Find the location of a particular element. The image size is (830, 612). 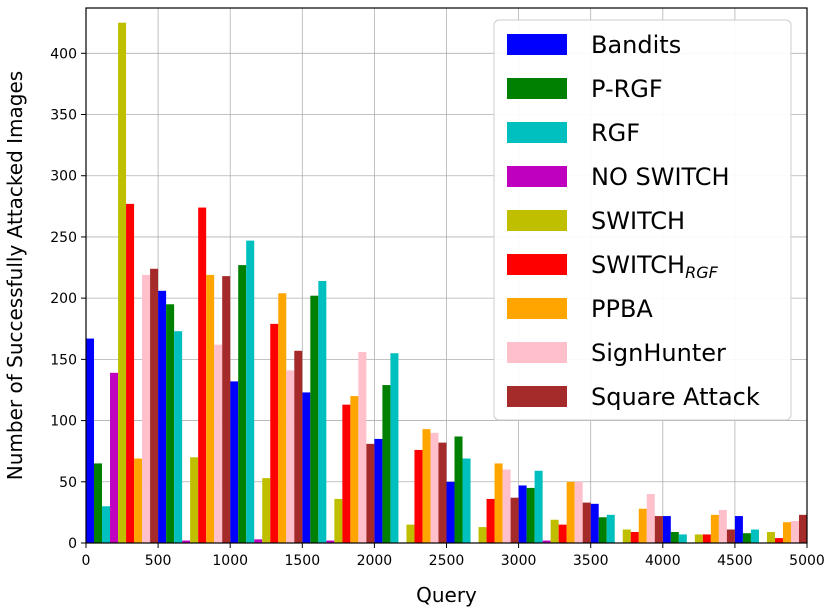

legend-label-subscript: RGF is located at coordinates (702, 272).